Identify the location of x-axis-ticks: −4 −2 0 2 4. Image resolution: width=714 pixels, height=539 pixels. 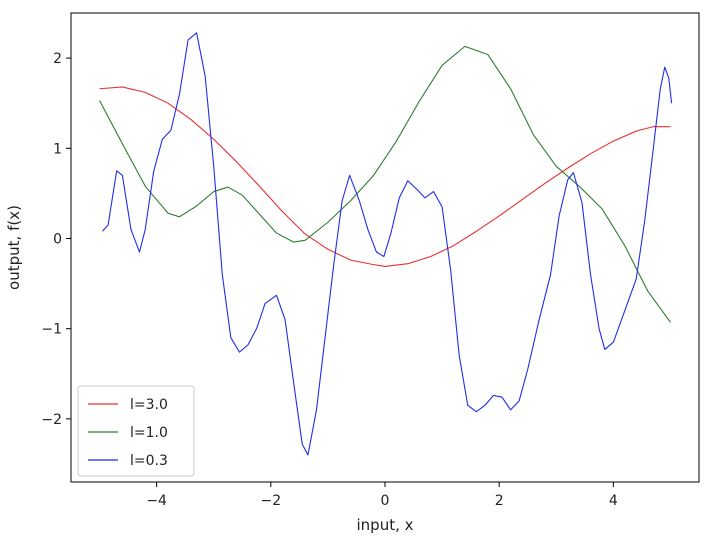
(382, 495).